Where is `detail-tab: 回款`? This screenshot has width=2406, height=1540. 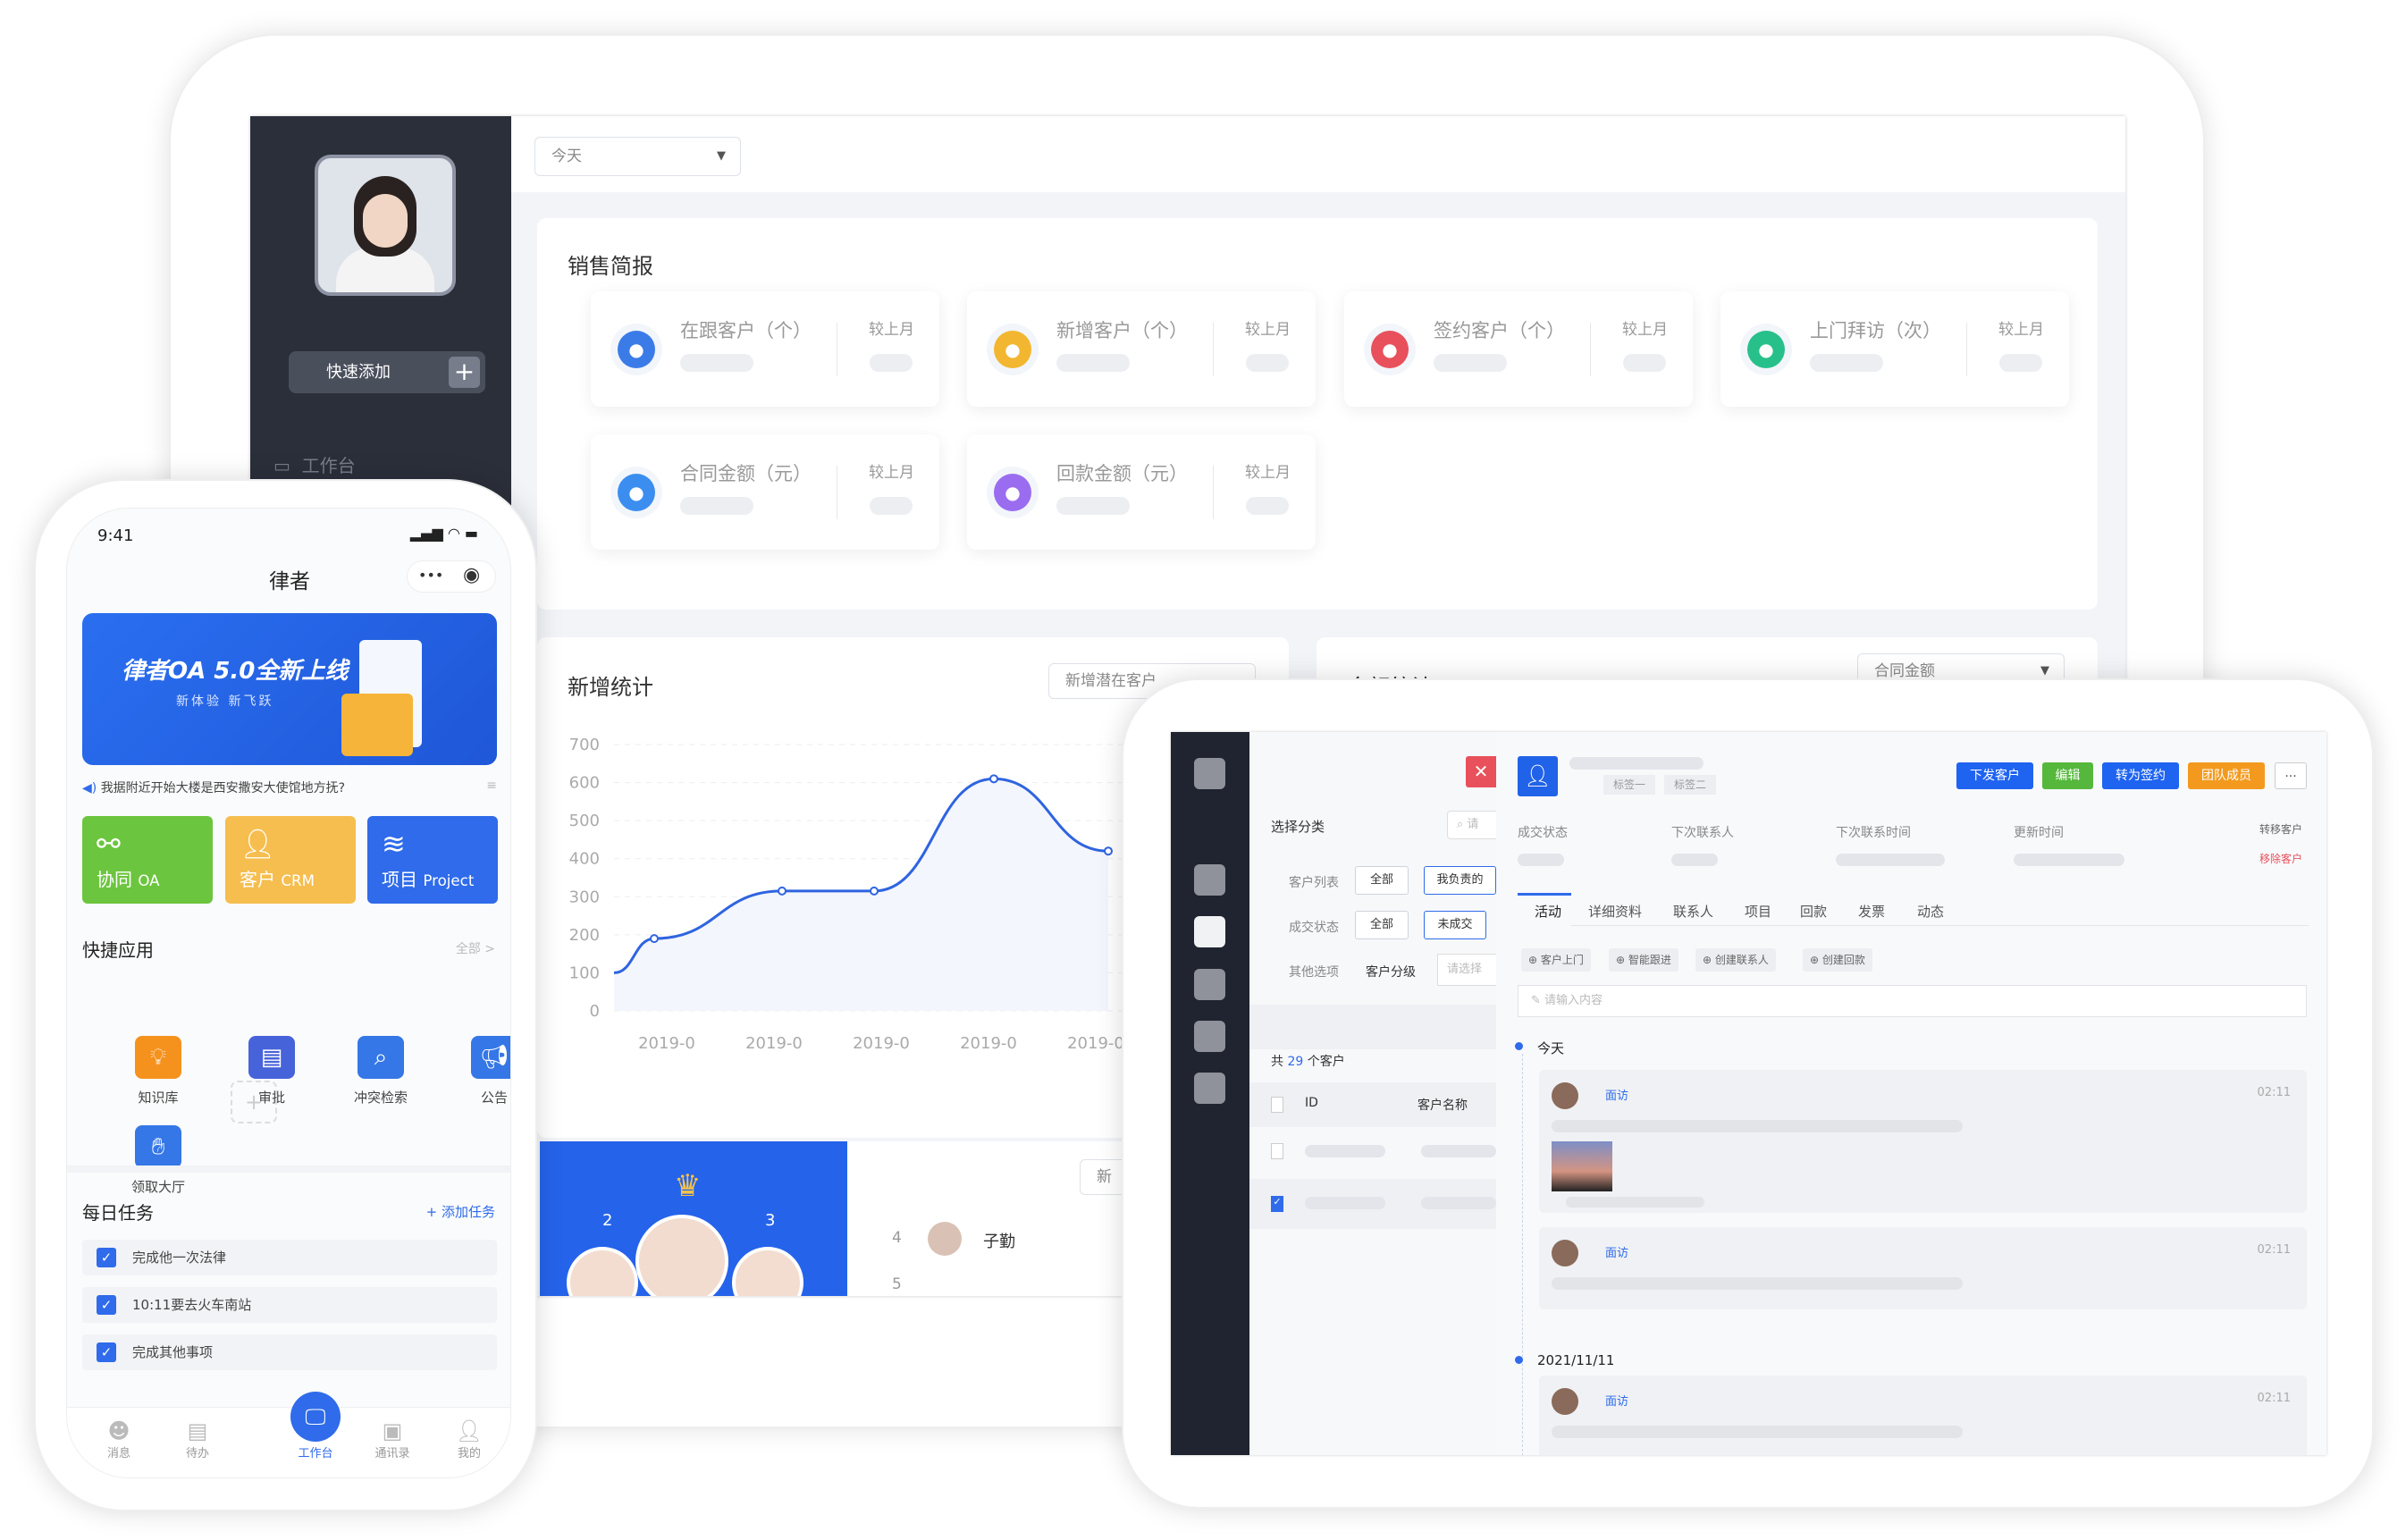 detail-tab: 回款 is located at coordinates (1814, 912).